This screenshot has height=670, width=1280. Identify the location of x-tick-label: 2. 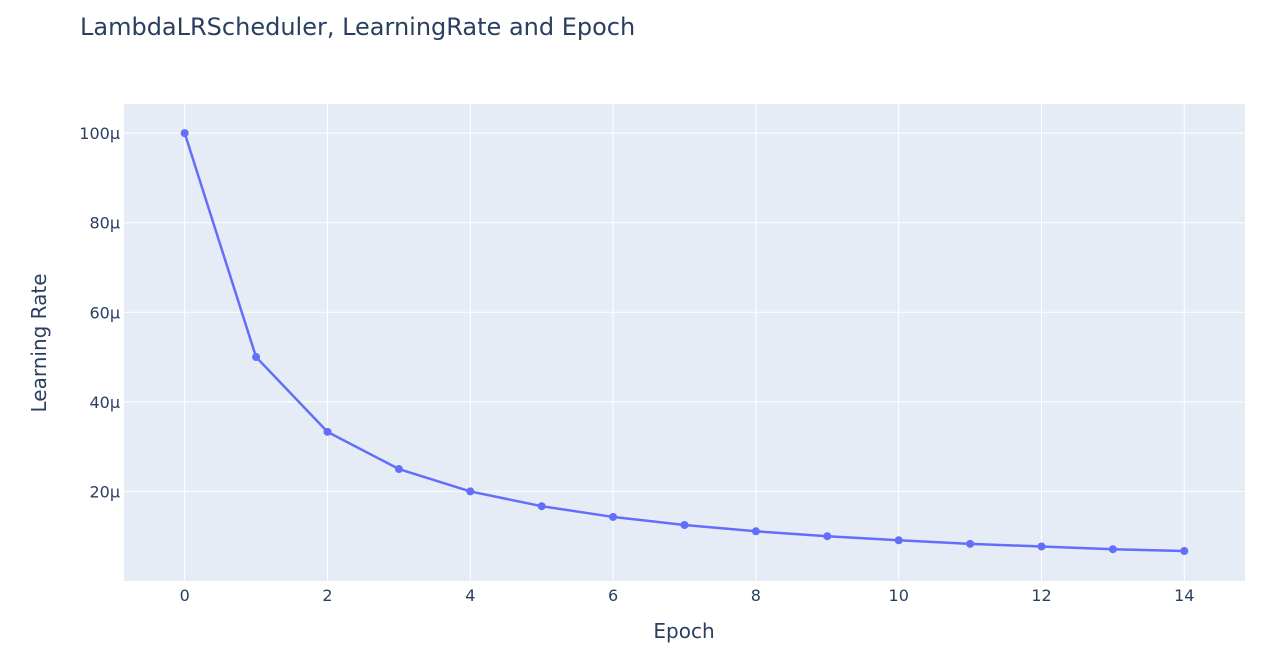
(327, 595).